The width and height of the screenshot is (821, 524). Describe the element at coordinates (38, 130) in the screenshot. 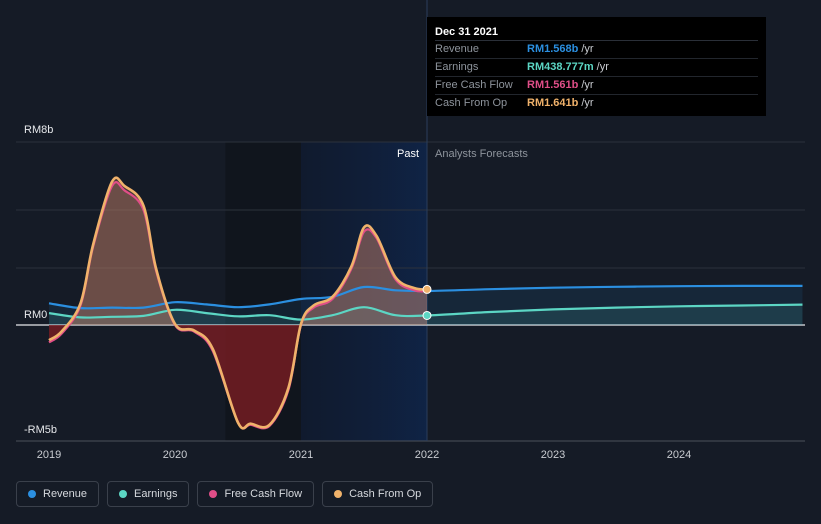

I see `y-axis-top-label: RM8b` at that location.